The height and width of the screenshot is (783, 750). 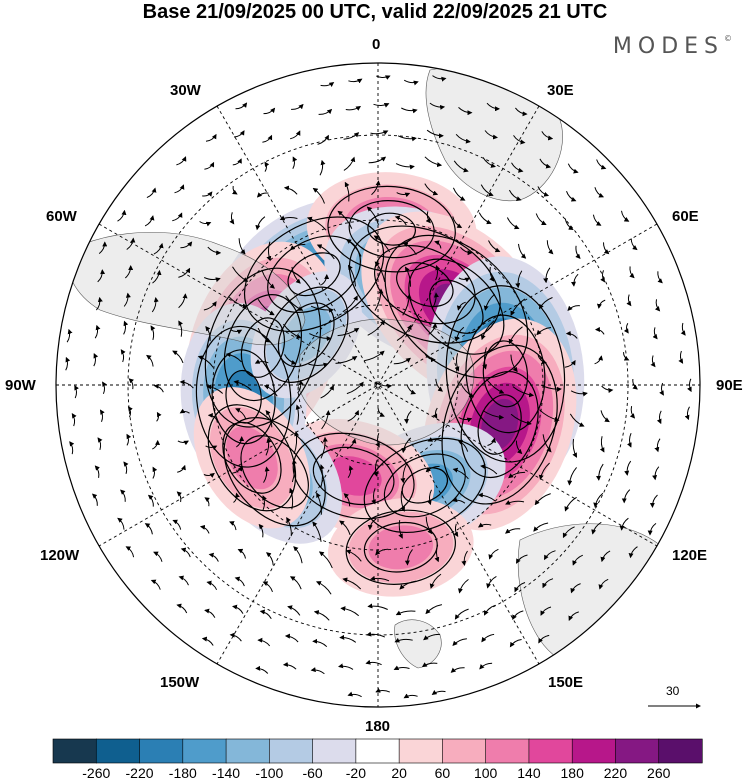 I want to click on colorbar-tick-label: 220, so click(x=615, y=773).